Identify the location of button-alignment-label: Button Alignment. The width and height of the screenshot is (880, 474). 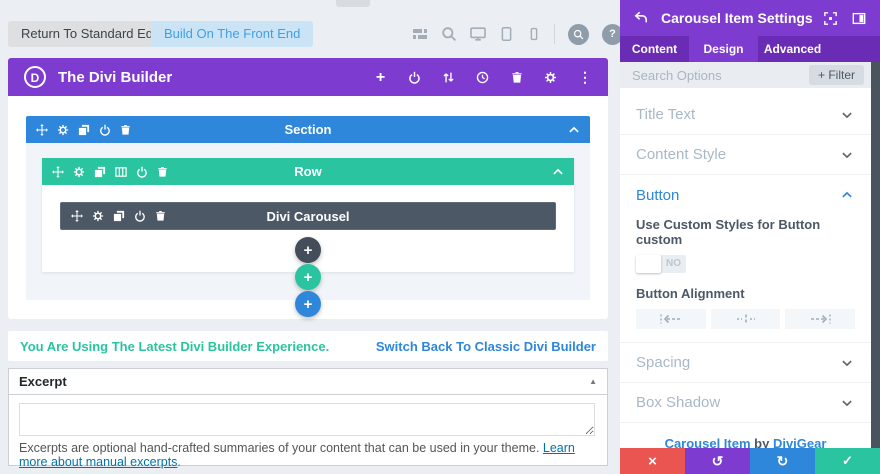
(690, 293).